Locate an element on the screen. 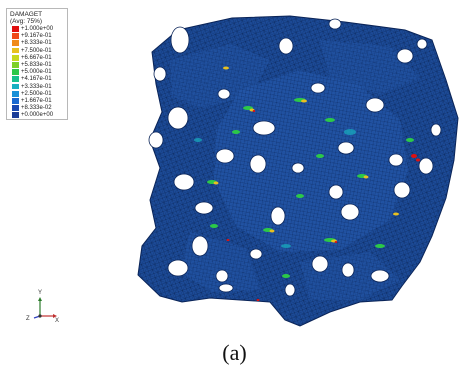  legend-value-label: +5.833e-01 is located at coordinates (36, 65).